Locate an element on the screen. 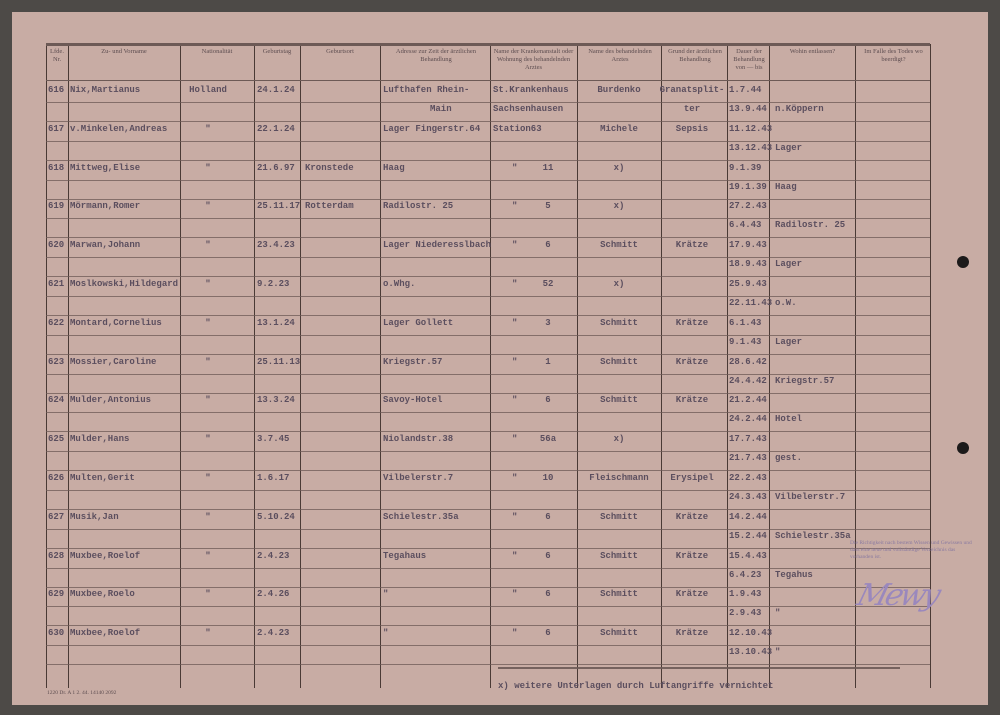 This screenshot has height=715, width=1000. cell-name: Moslkowski,Hildegard is located at coordinates (124, 284).